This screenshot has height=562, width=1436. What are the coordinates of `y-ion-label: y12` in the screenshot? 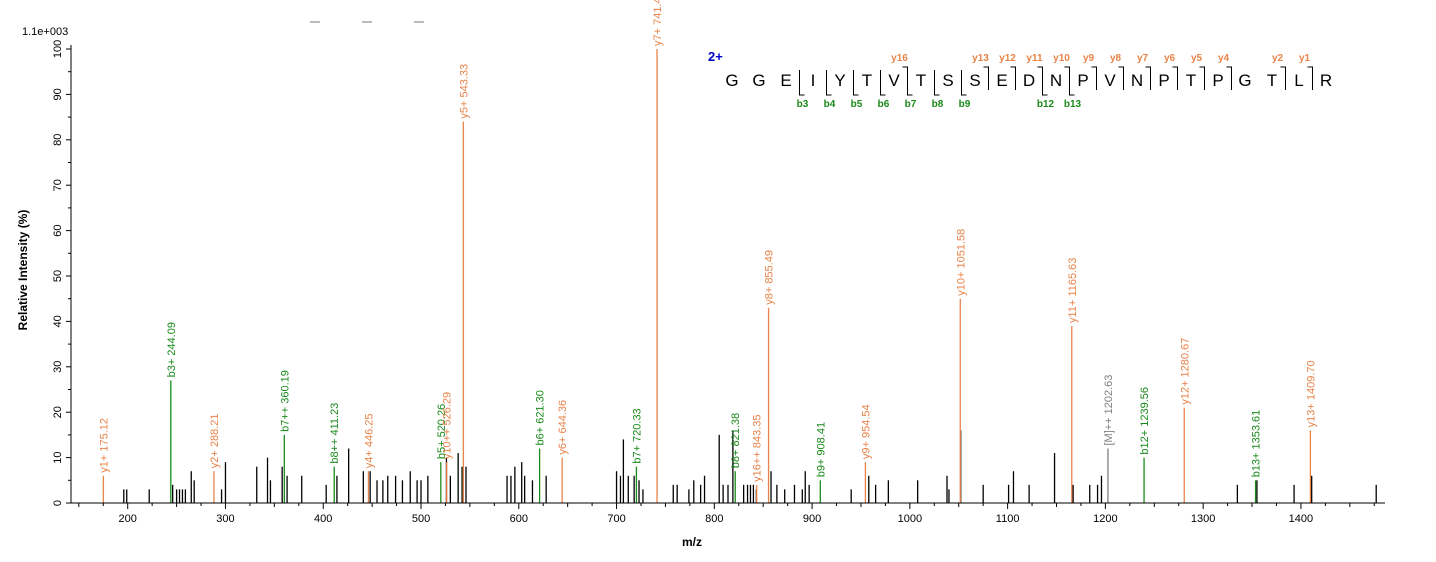 It's located at (1007, 58).